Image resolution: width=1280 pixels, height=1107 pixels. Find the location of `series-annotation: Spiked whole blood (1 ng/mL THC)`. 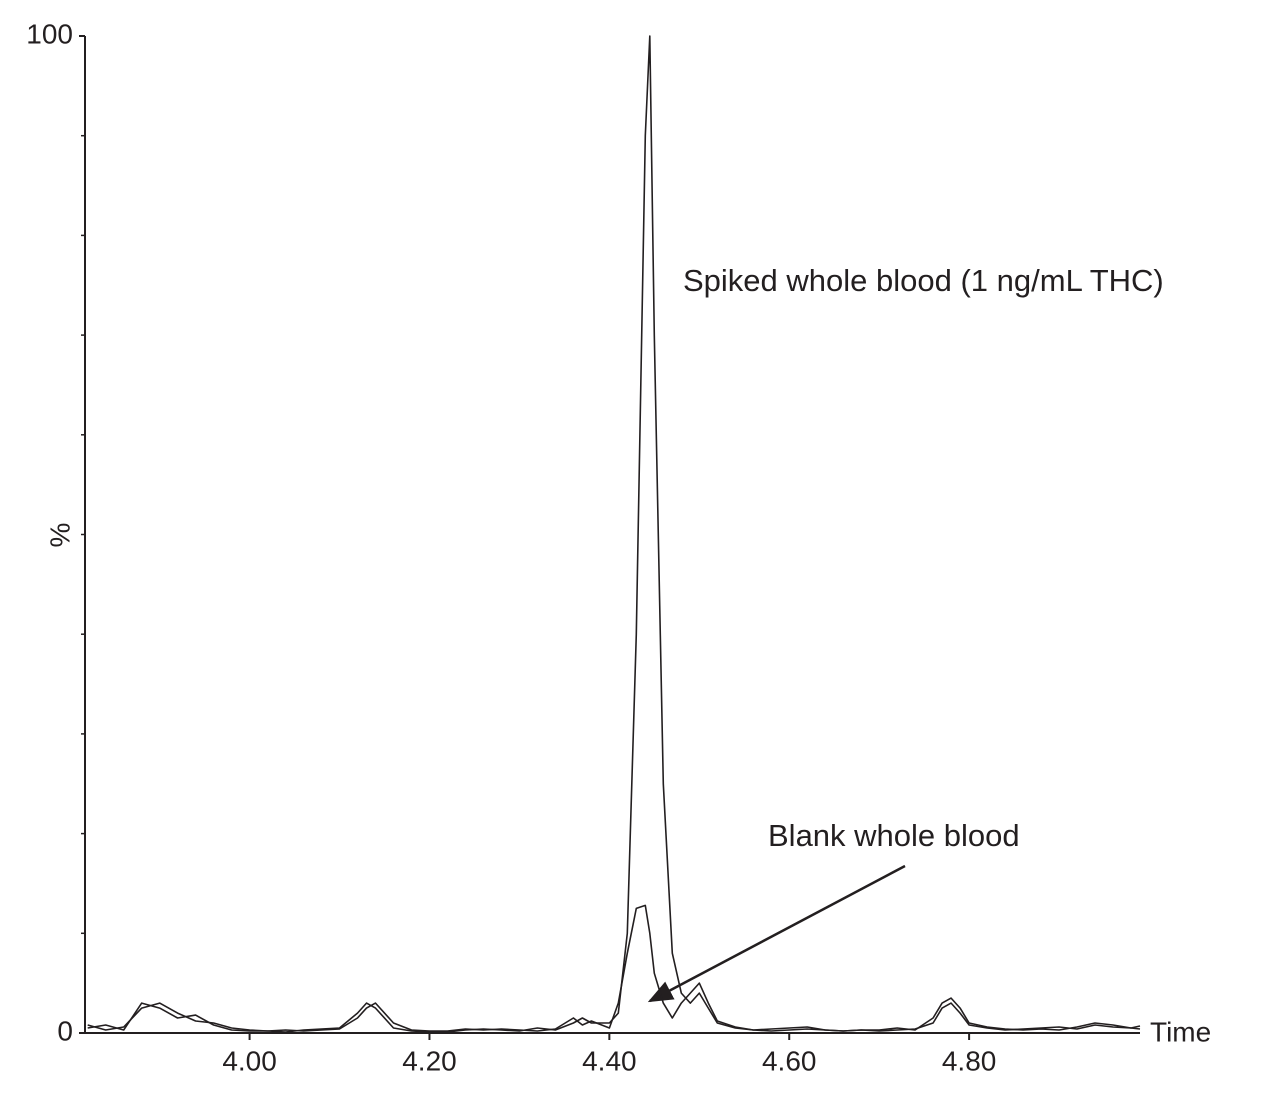

series-annotation: Spiked whole blood (1 ng/mL THC) is located at coordinates (923, 280).